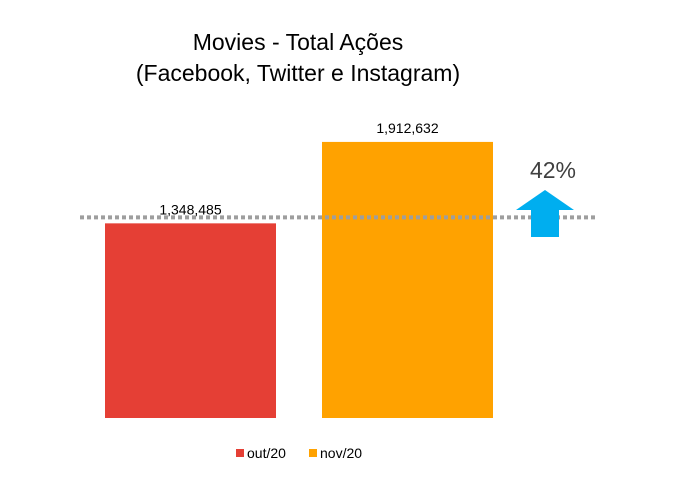  I want to click on up-arrow-icon, so click(545, 213).